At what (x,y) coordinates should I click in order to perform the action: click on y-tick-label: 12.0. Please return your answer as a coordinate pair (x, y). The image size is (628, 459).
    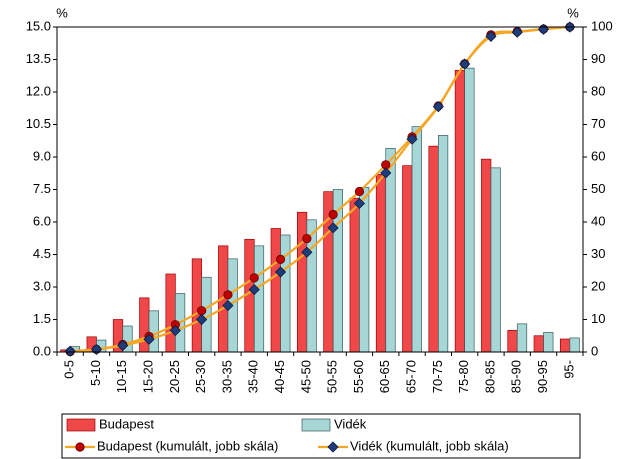
    Looking at the image, I should click on (38, 90).